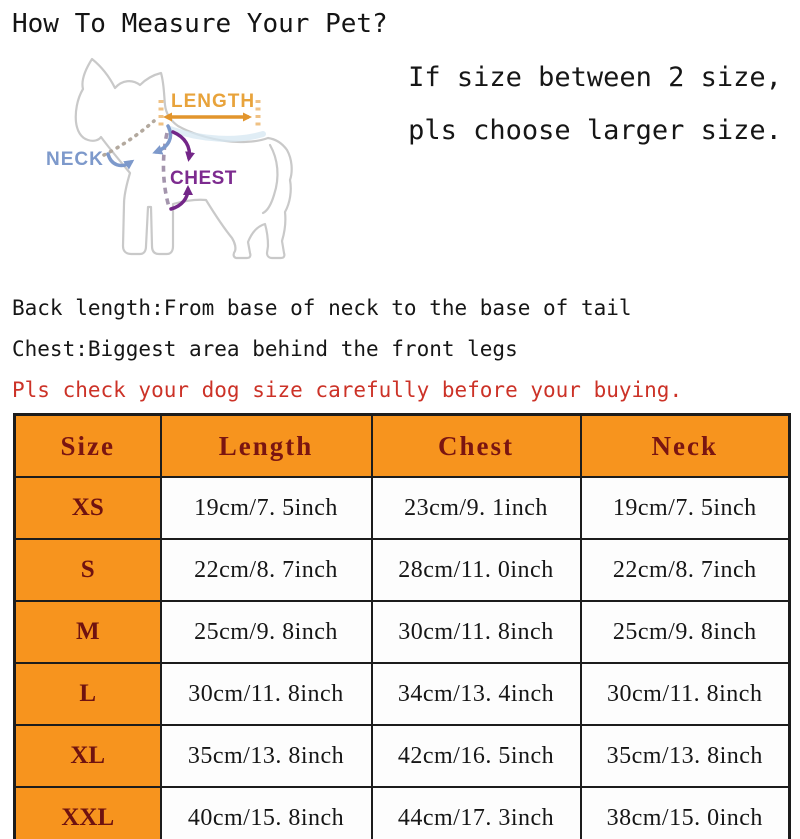 The width and height of the screenshot is (800, 839). Describe the element at coordinates (87, 632) in the screenshot. I see `size-cell: M` at that location.